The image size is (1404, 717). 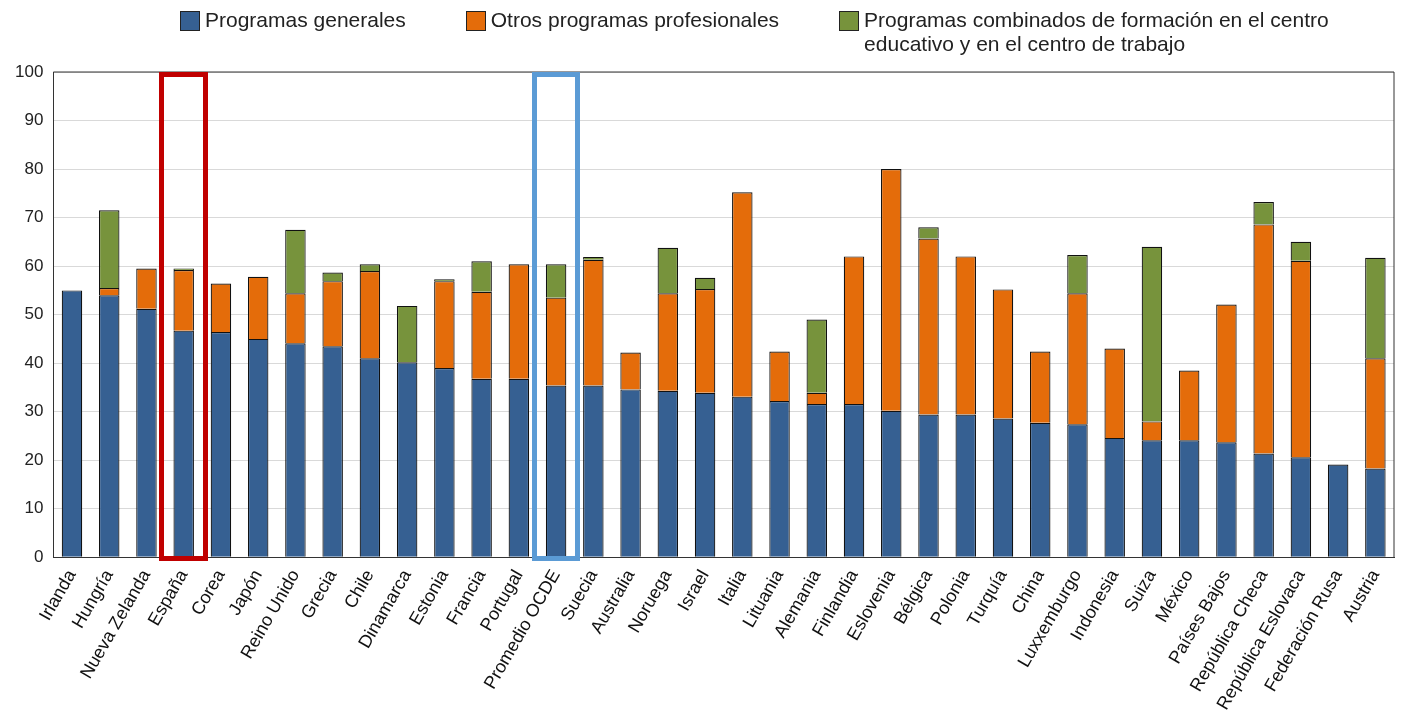 What do you see at coordinates (34, 314) in the screenshot?
I see `y-tick-label: 50` at bounding box center [34, 314].